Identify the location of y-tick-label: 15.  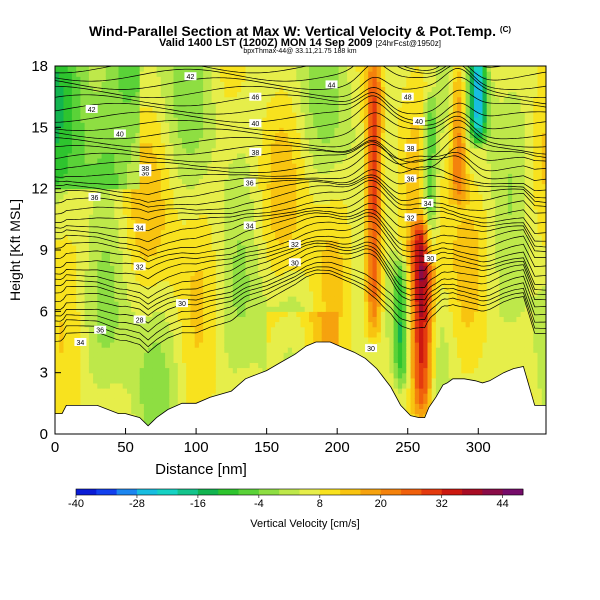
(39, 127).